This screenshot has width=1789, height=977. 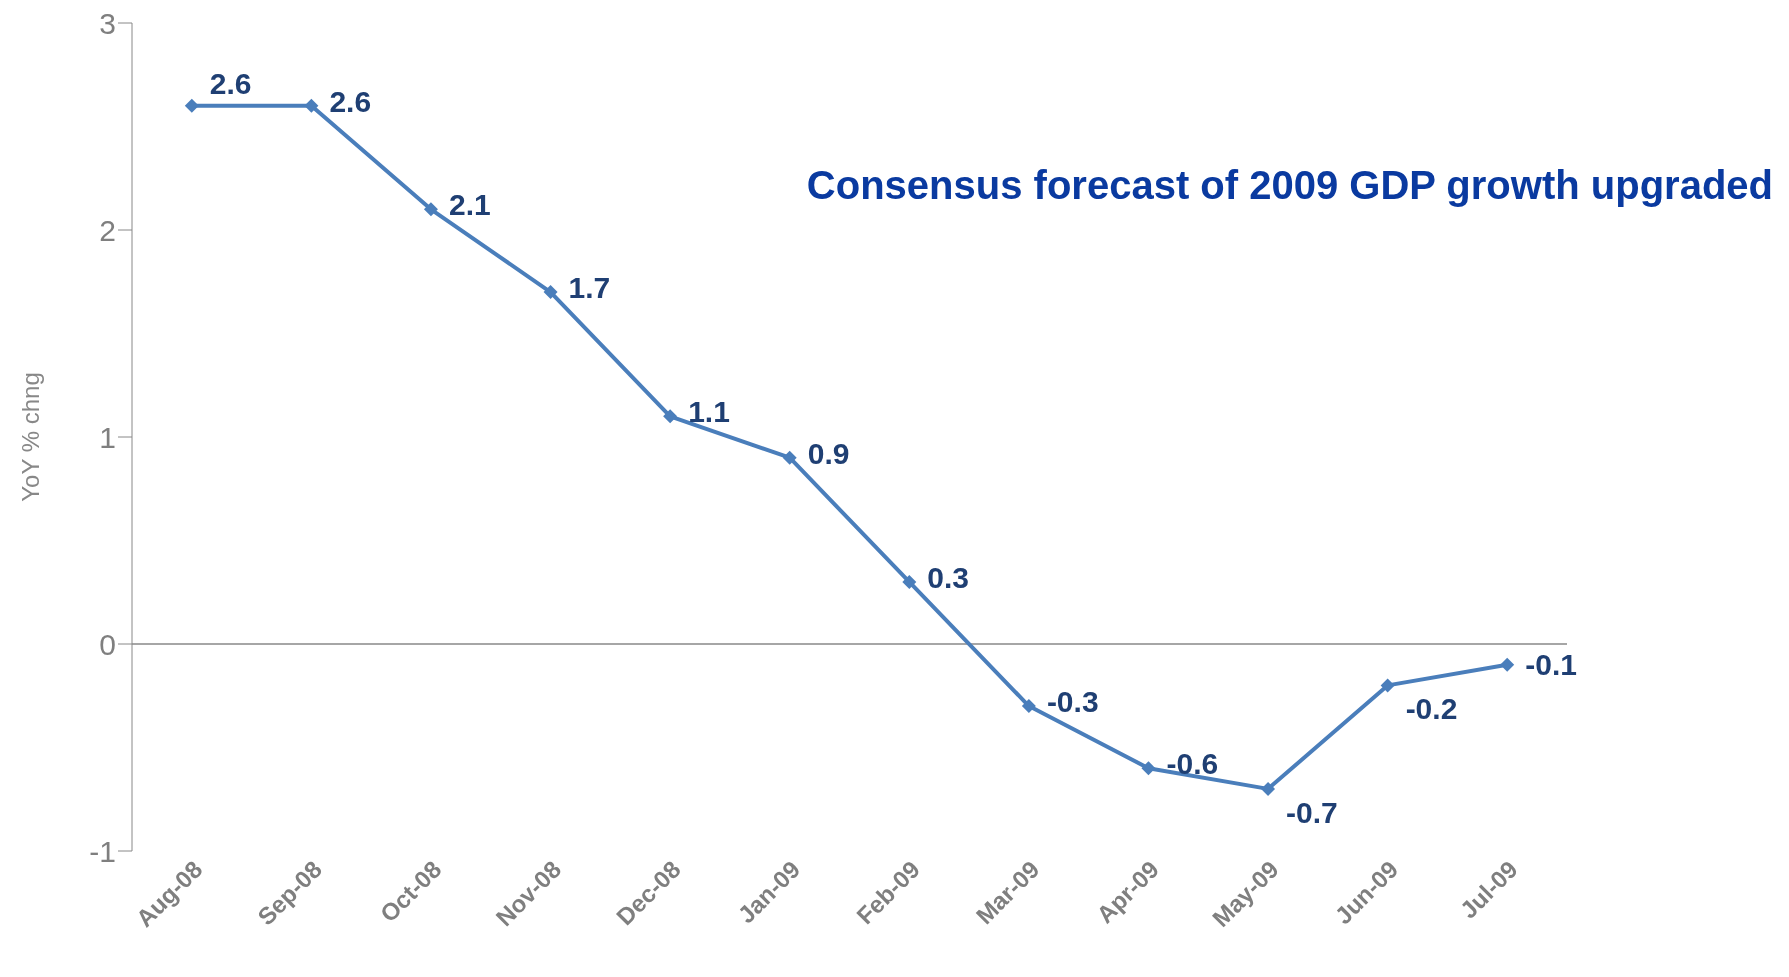 I want to click on y-tick-label: 3, so click(x=107, y=23).